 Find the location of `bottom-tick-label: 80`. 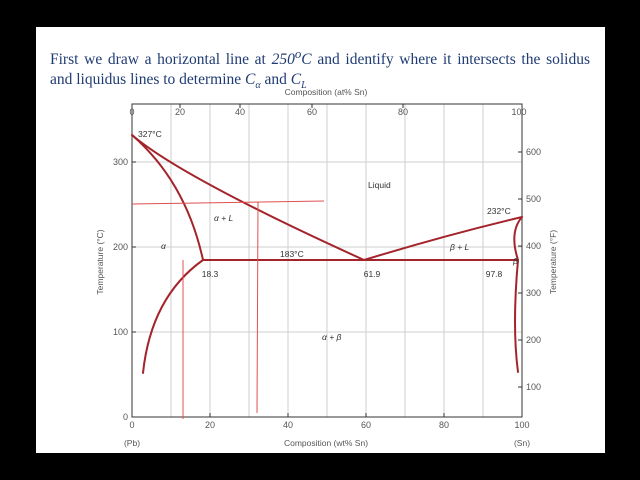

bottom-tick-label: 80 is located at coordinates (444, 425).